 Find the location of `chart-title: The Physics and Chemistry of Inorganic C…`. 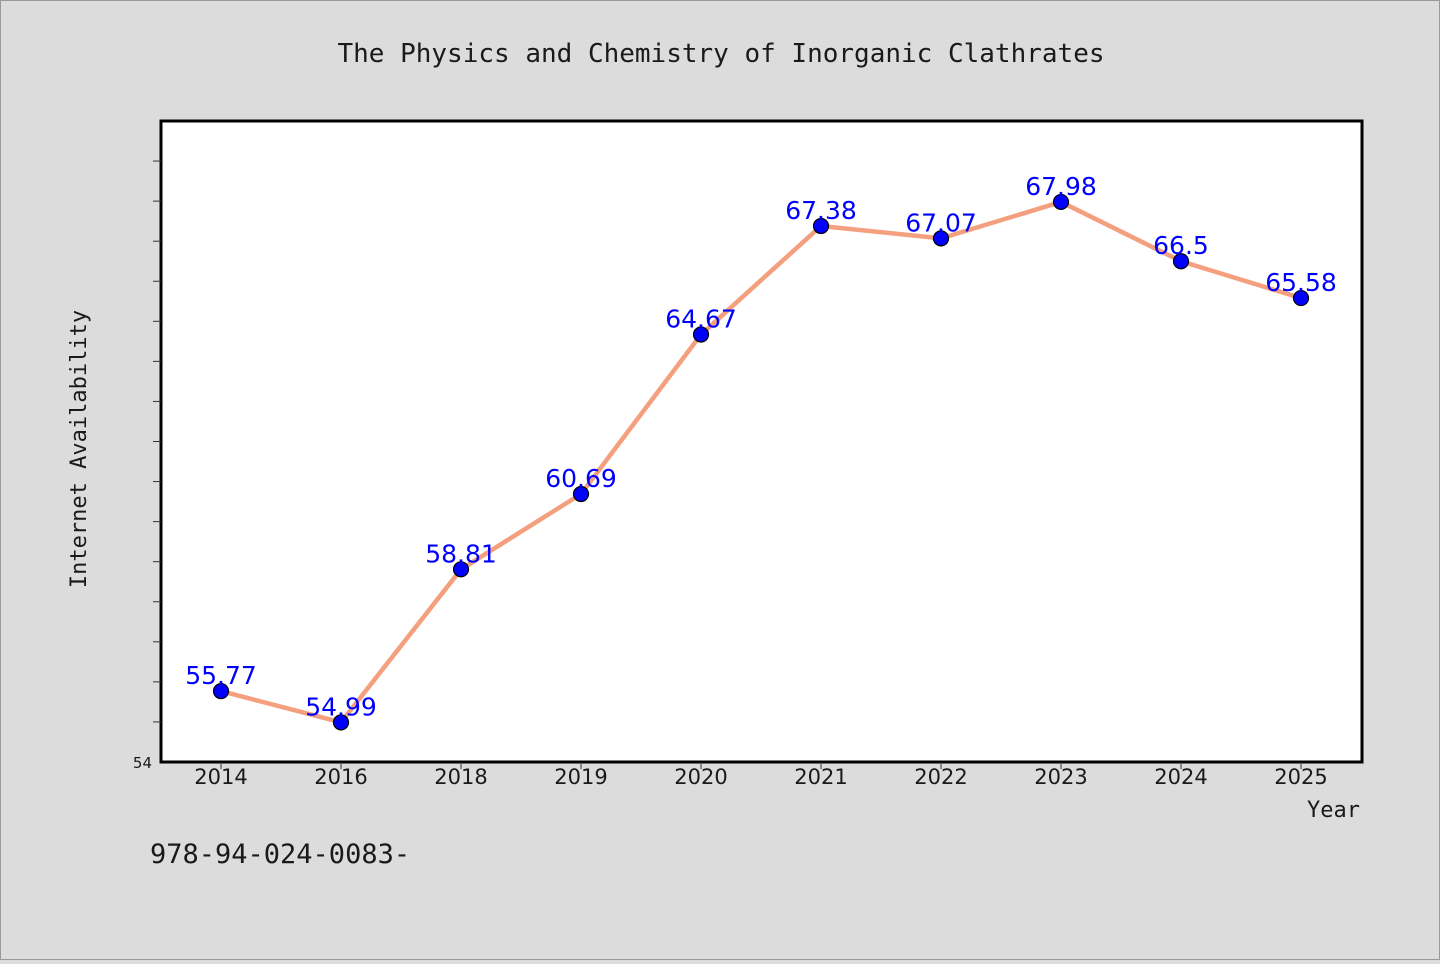

chart-title: The Physics and Chemistry of Inorganic C… is located at coordinates (720, 54).